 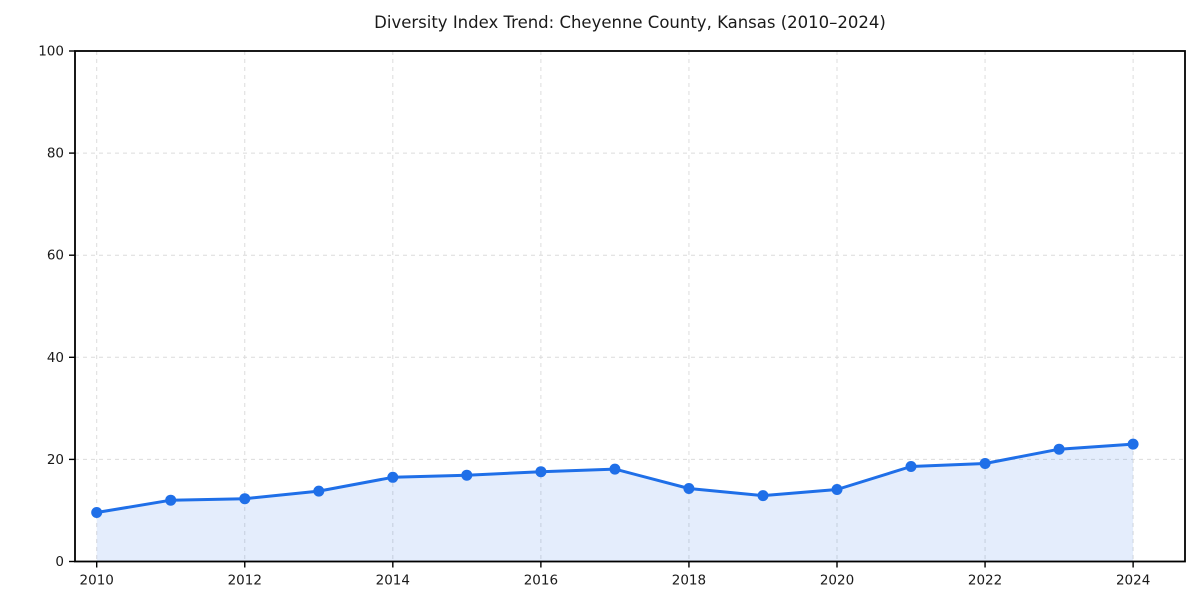 I want to click on x-tick-label: 2012, so click(x=245, y=581).